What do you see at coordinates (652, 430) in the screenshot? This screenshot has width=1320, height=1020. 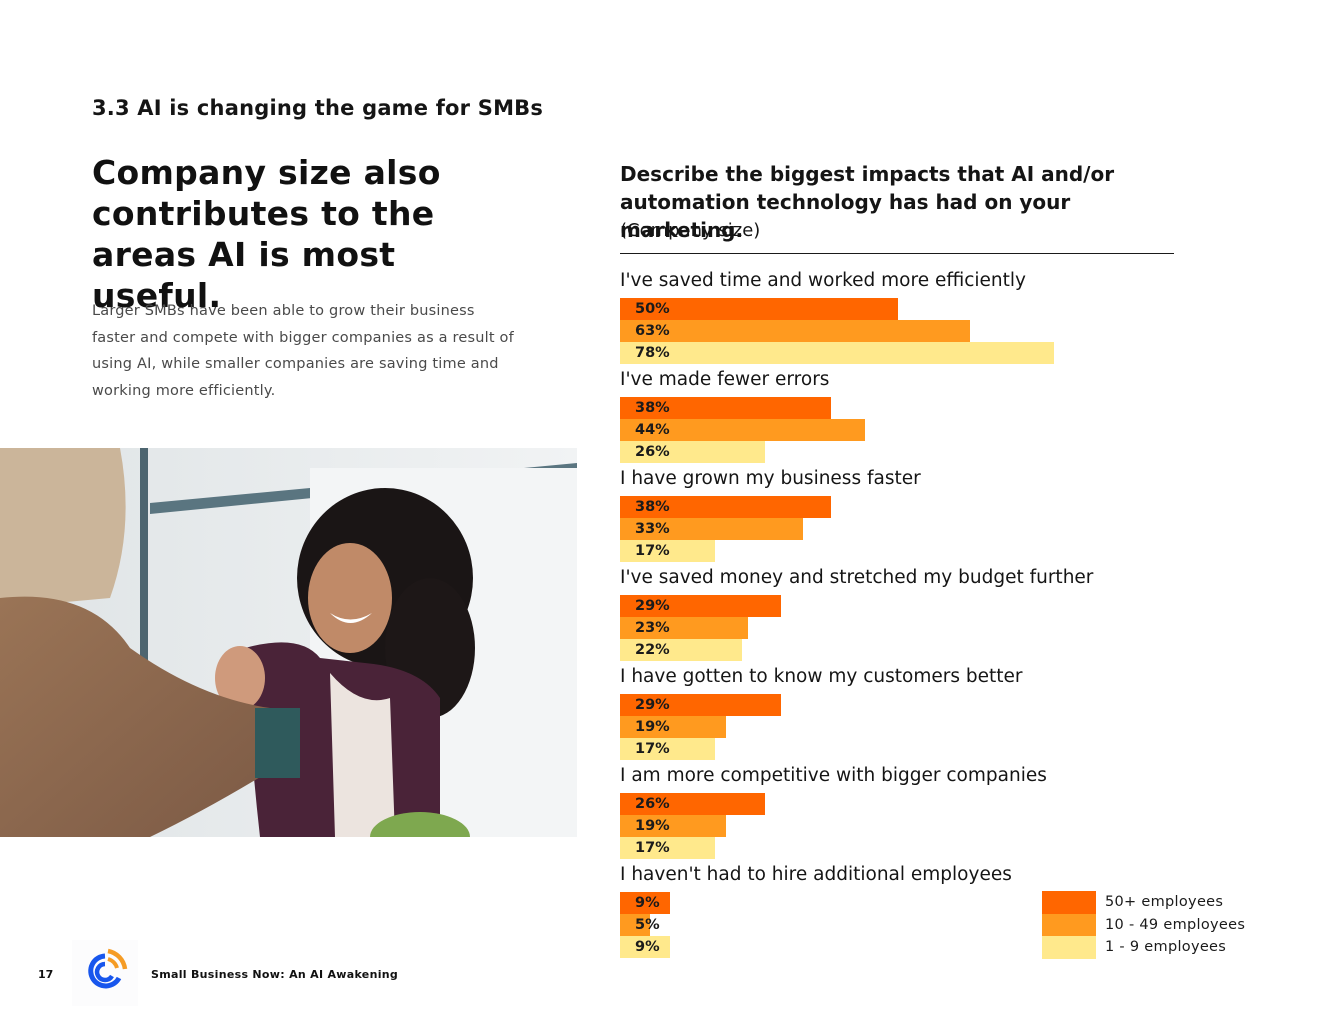 I see `bar-value-label: 44%` at bounding box center [652, 430].